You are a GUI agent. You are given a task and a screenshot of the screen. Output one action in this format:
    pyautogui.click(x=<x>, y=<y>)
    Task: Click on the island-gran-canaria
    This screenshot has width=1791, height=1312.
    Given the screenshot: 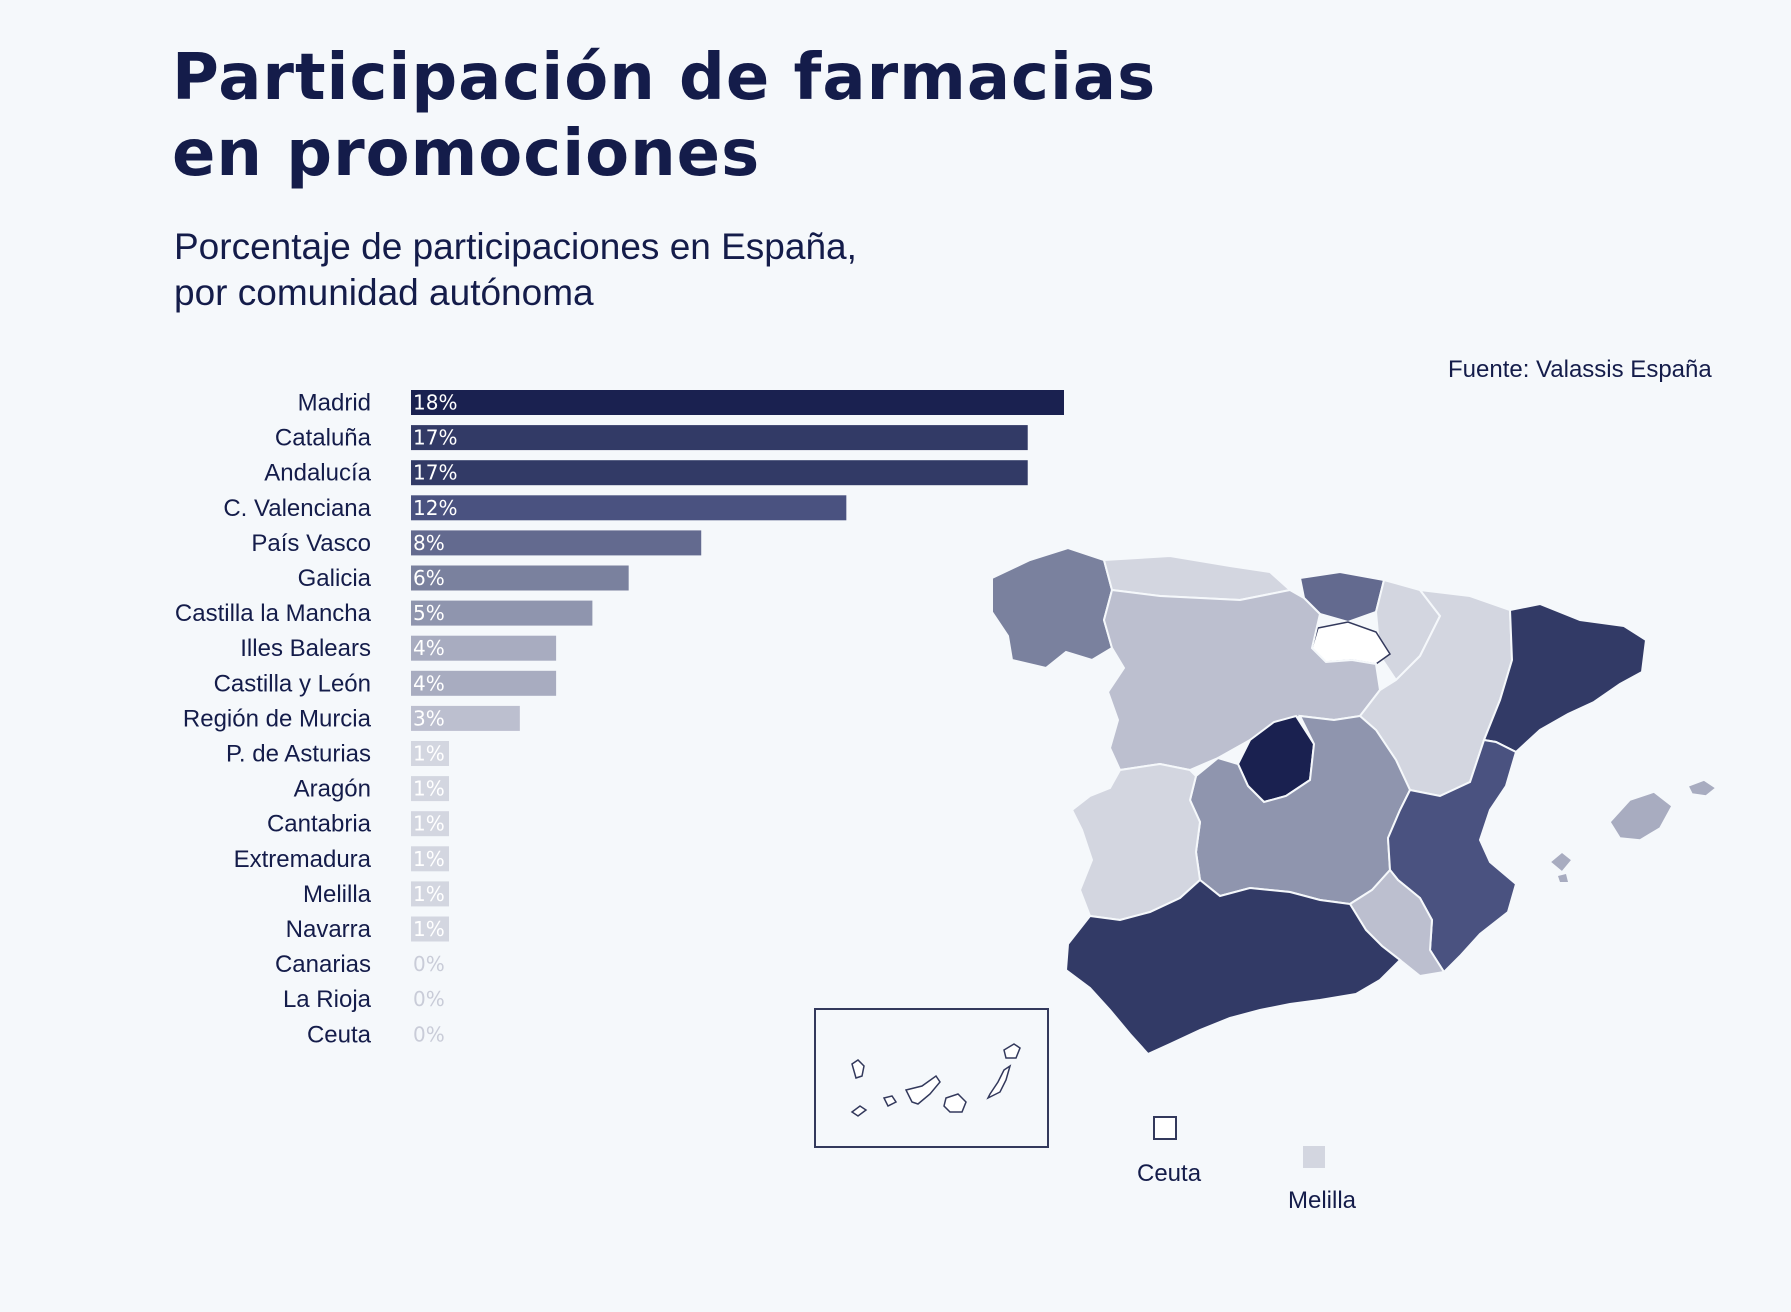 What is the action you would take?
    pyautogui.click(x=955, y=1103)
    